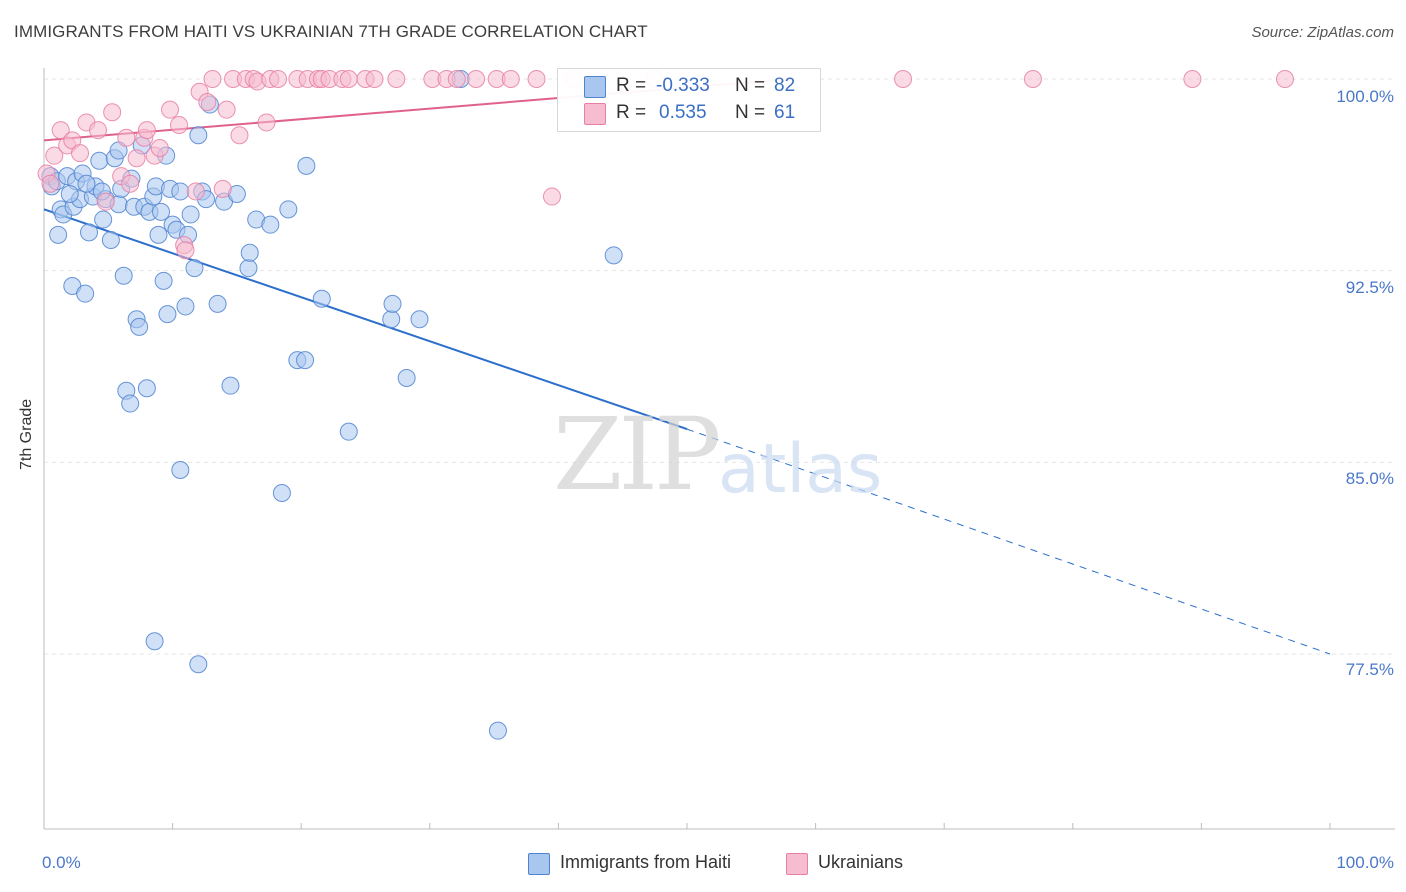  What do you see at coordinates (800, 469) in the screenshot?
I see `watermark-atlas: atlas` at bounding box center [800, 469].